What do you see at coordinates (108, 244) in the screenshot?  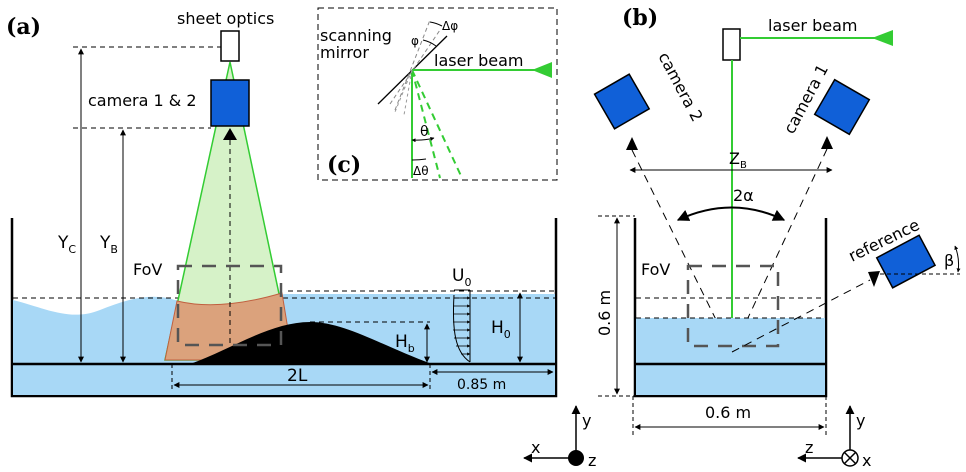 I see `yb-label: YB` at bounding box center [108, 244].